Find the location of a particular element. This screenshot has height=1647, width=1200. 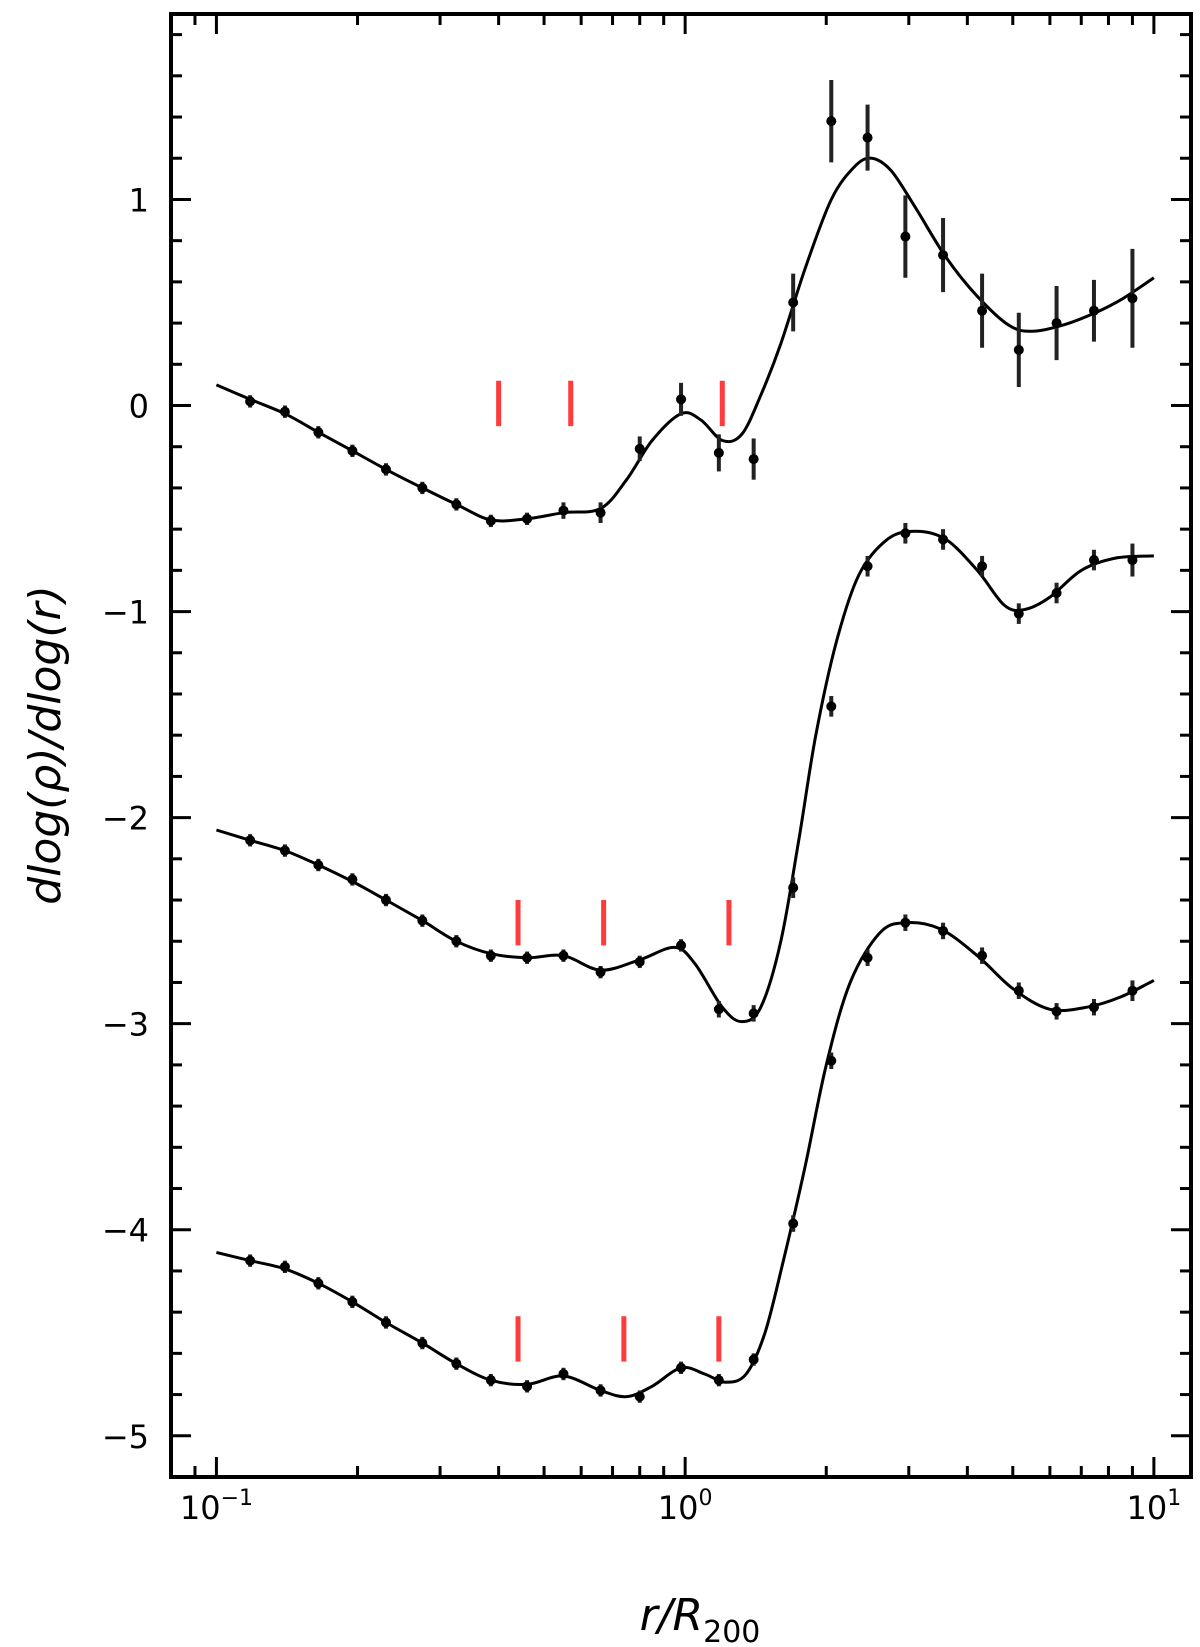

y-tick-label: −5 is located at coordinates (125, 1437).